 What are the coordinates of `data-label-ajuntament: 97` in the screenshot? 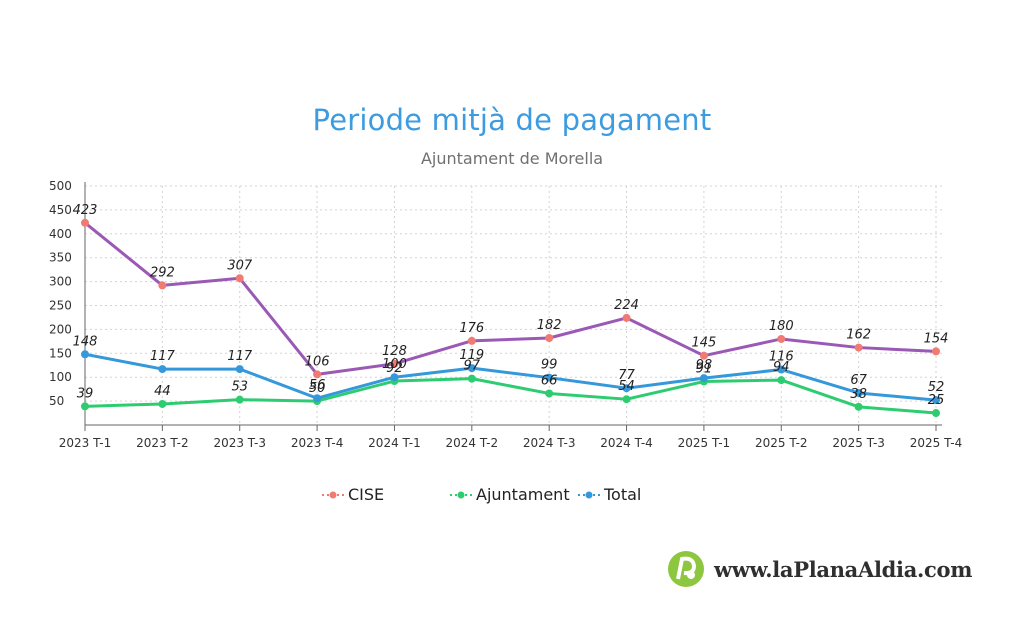 It's located at (472, 366).